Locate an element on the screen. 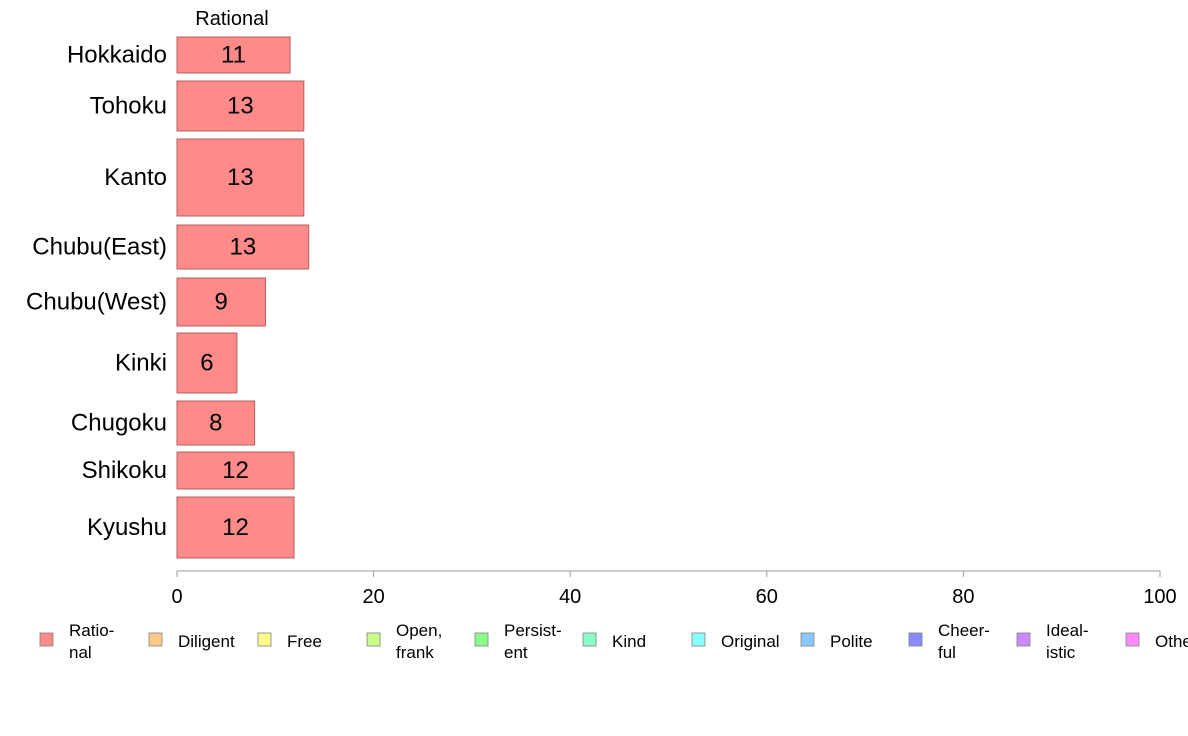 This screenshot has height=736, width=1188. legend-label: frank is located at coordinates (415, 652).